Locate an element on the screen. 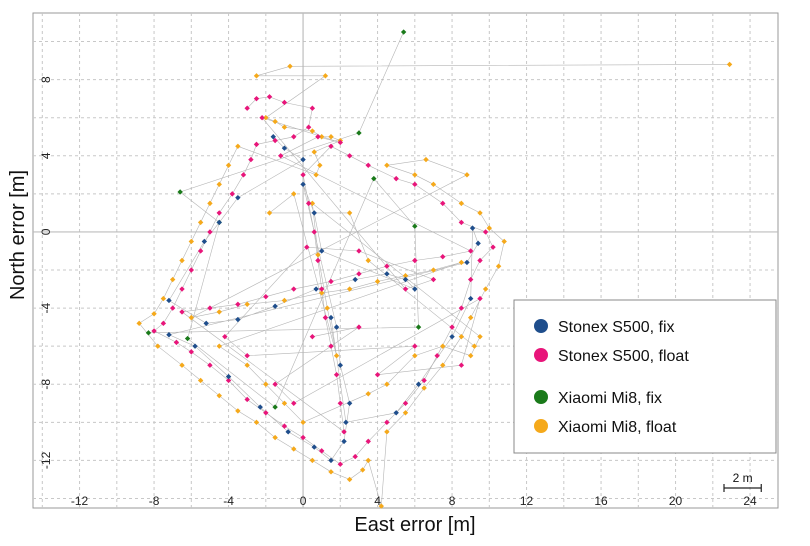 The image size is (810, 546). legend-label-xiaomi-fix: Xiaomi Mi8, fix is located at coordinates (610, 398).